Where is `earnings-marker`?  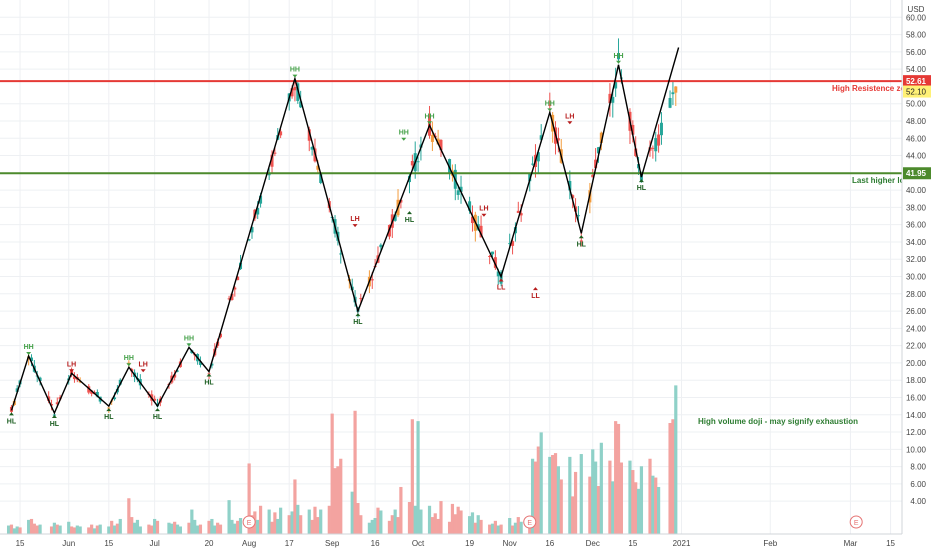 earnings-marker is located at coordinates (856, 522).